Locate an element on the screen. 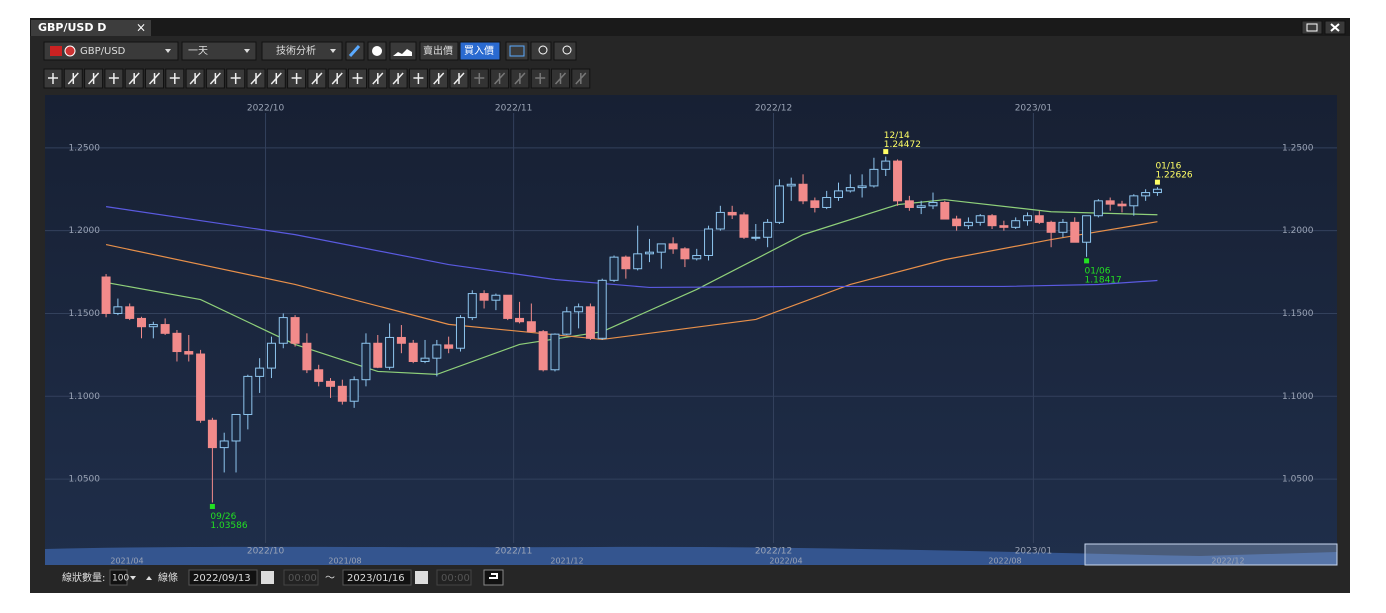  start-date-box is located at coordinates (223, 577).